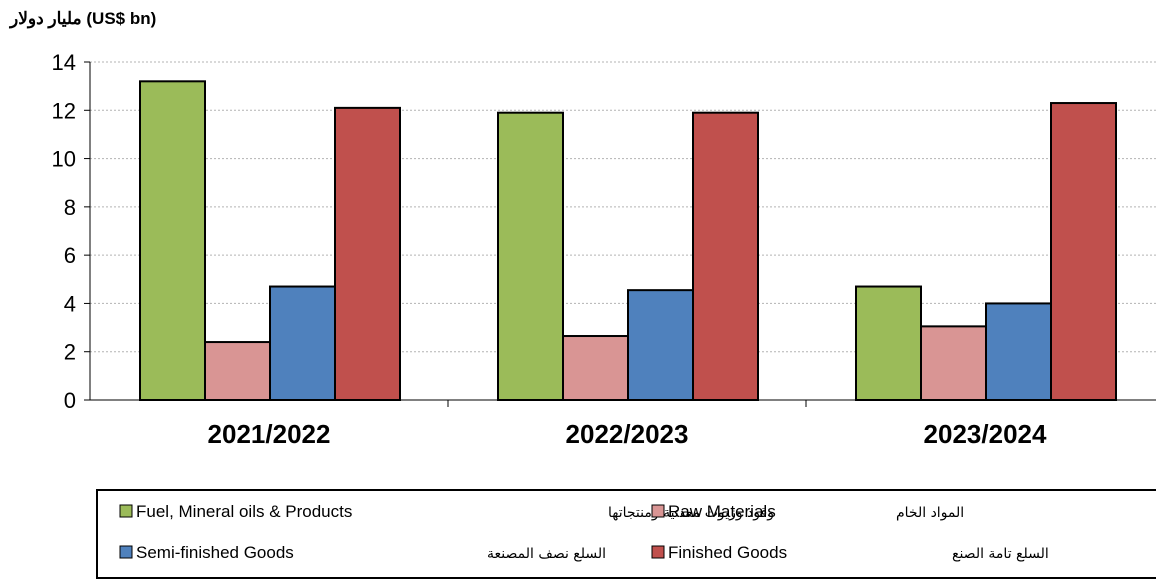 This screenshot has width=1156, height=581. What do you see at coordinates (269, 434) in the screenshot?
I see `x-tick-label: 2021/2022` at bounding box center [269, 434].